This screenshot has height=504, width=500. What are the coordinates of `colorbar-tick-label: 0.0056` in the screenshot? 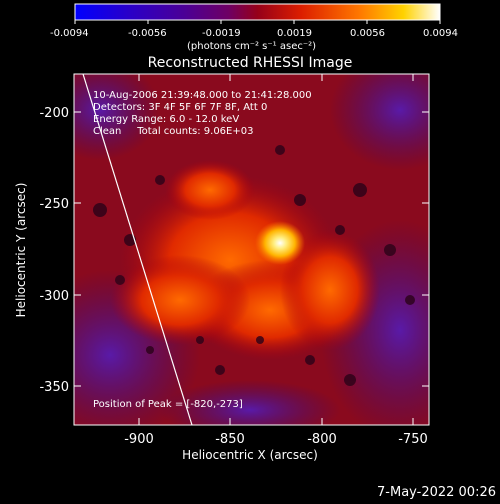 It's located at (367, 33).